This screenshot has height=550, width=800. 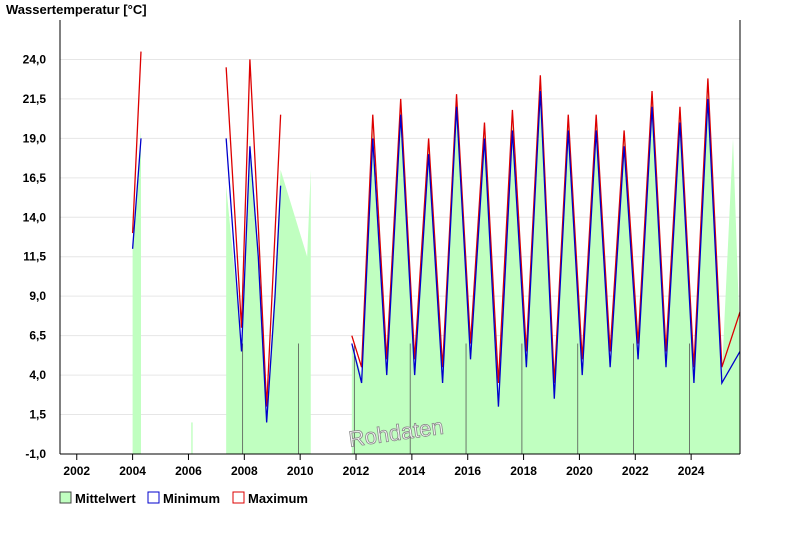 What do you see at coordinates (635, 471) in the screenshot?
I see `x-tick-label: 2022` at bounding box center [635, 471].